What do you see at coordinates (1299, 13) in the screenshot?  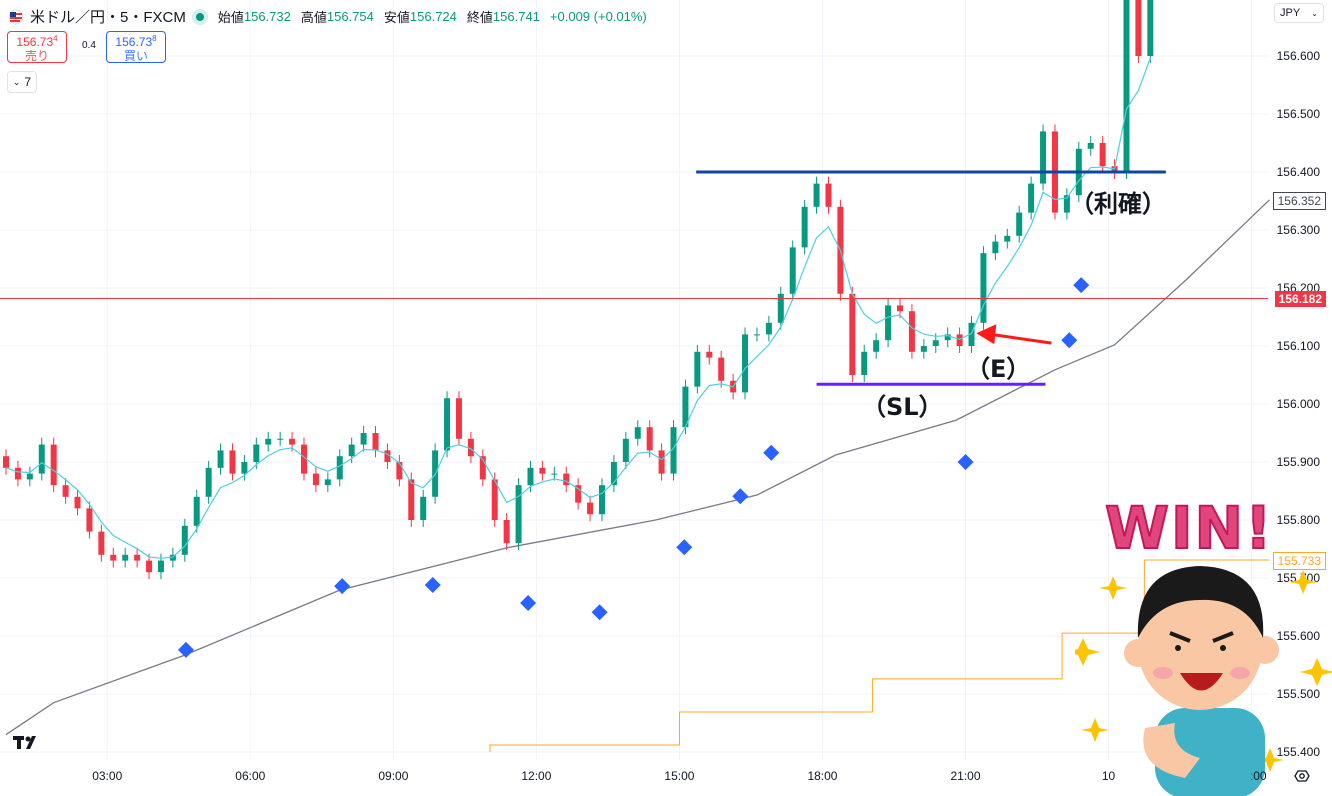 I see `currency-select: JPY ⌄` at bounding box center [1299, 13].